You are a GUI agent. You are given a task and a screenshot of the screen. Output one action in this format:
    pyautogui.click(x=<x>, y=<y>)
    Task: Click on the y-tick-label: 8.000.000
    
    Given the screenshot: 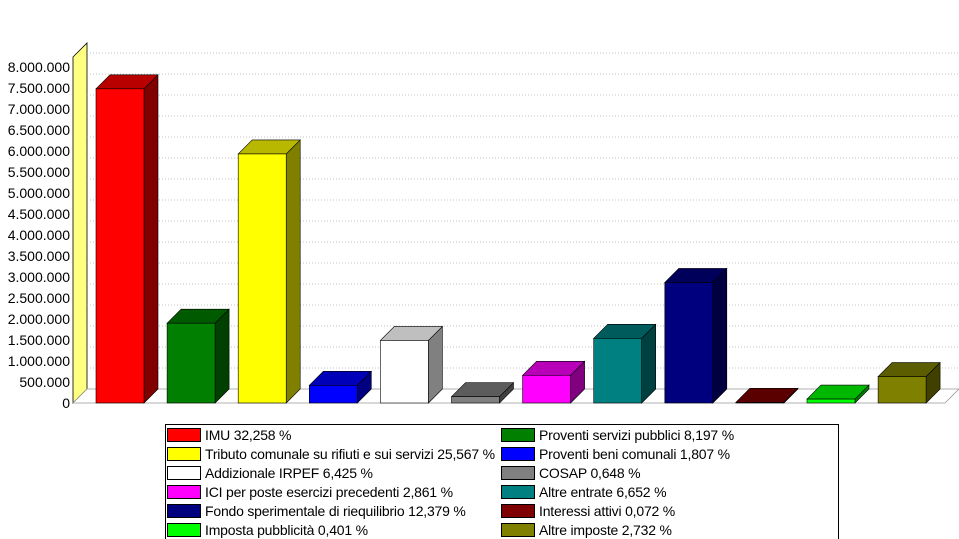 What is the action you would take?
    pyautogui.click(x=39, y=67)
    